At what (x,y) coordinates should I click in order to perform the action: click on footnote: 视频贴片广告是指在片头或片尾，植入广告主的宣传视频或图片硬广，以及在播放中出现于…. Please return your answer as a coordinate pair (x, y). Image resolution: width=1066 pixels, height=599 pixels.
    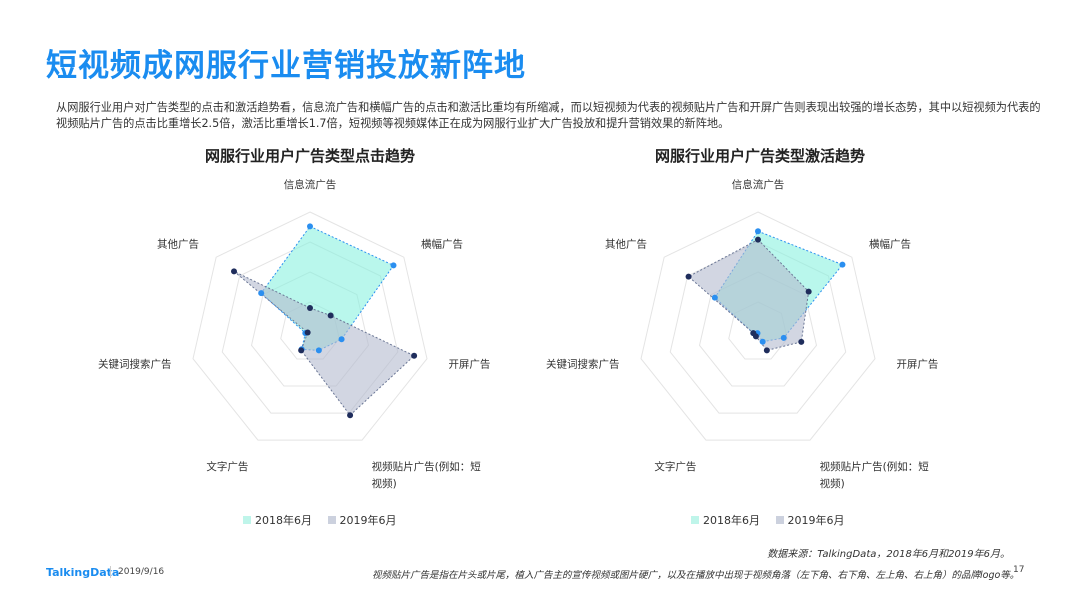
    Looking at the image, I should click on (696, 575).